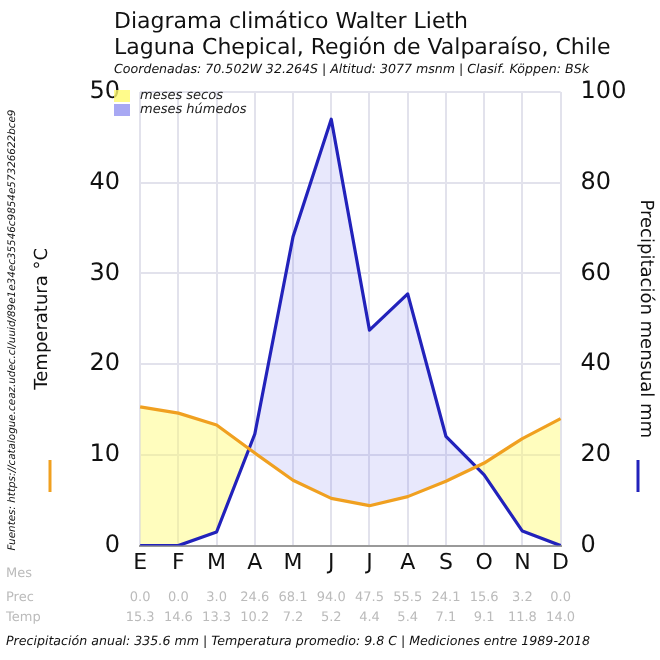 This screenshot has height=660, width=660. What do you see at coordinates (445, 561) in the screenshot?
I see `x-tick-label: S` at bounding box center [445, 561].